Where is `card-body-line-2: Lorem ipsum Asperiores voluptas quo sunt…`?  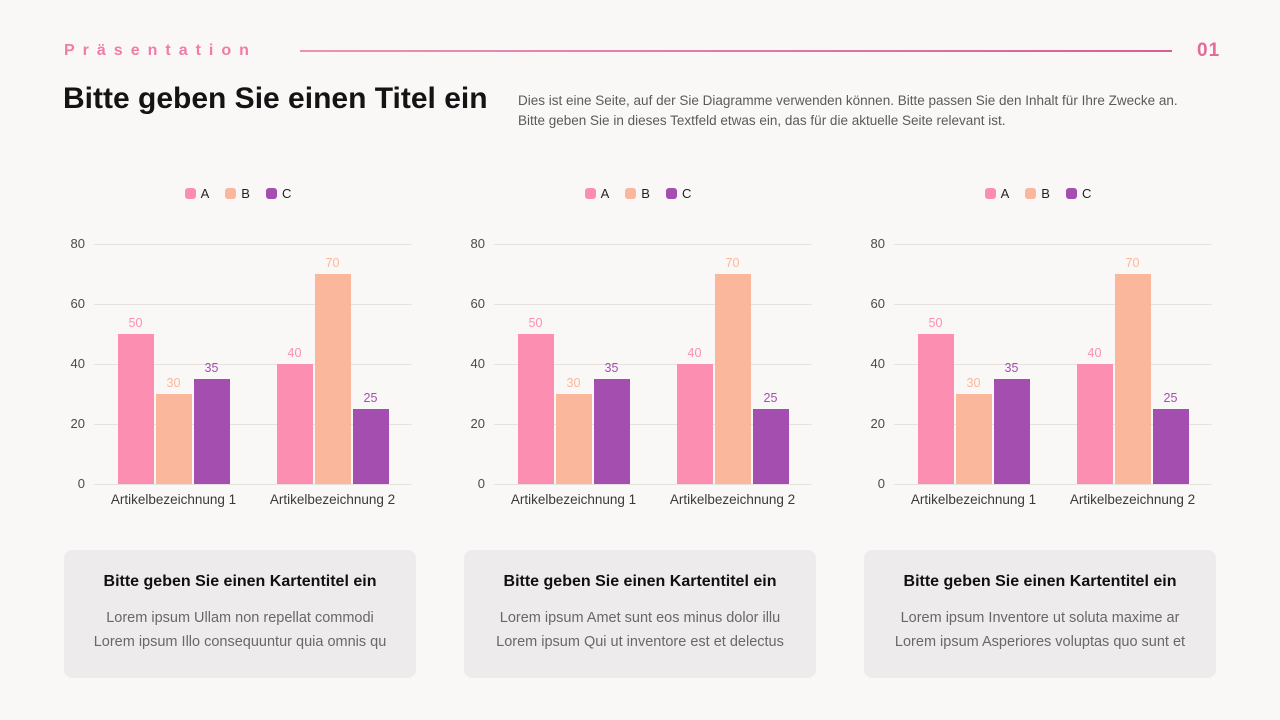
card-body-line-2: Lorem ipsum Asperiores voluptas quo sunt… is located at coordinates (1040, 642).